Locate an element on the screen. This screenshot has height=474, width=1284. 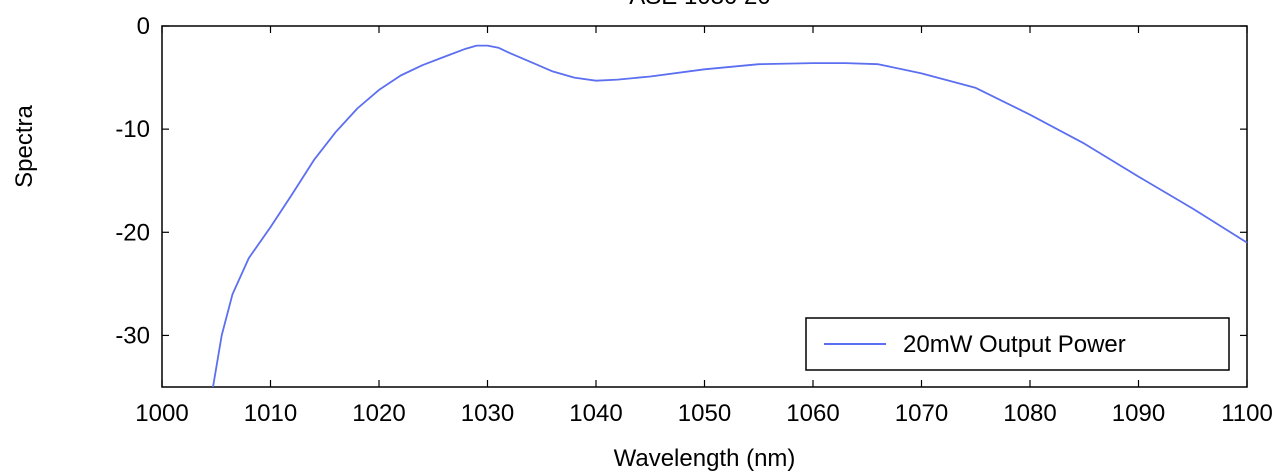
x-tick-label: 1020 is located at coordinates (378, 413).